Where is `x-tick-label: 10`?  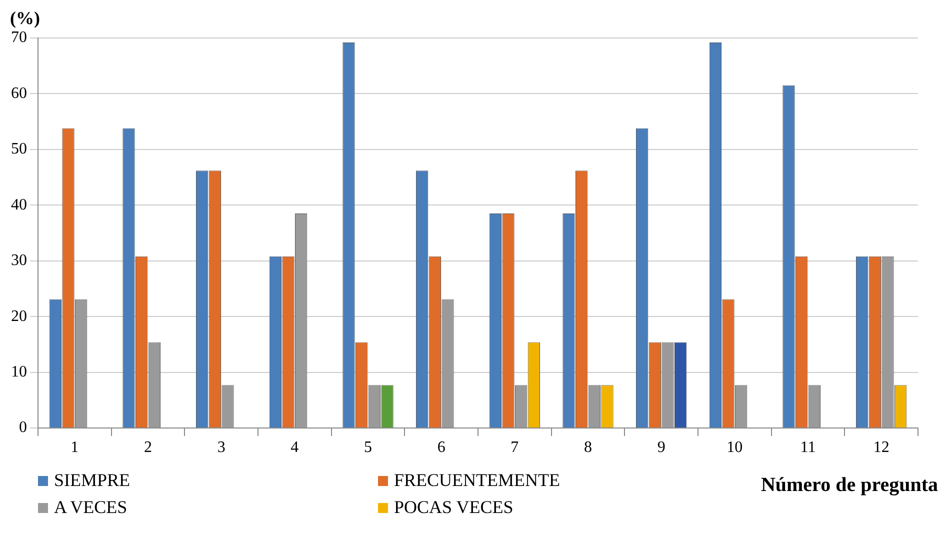
x-tick-label: 10 is located at coordinates (734, 447).